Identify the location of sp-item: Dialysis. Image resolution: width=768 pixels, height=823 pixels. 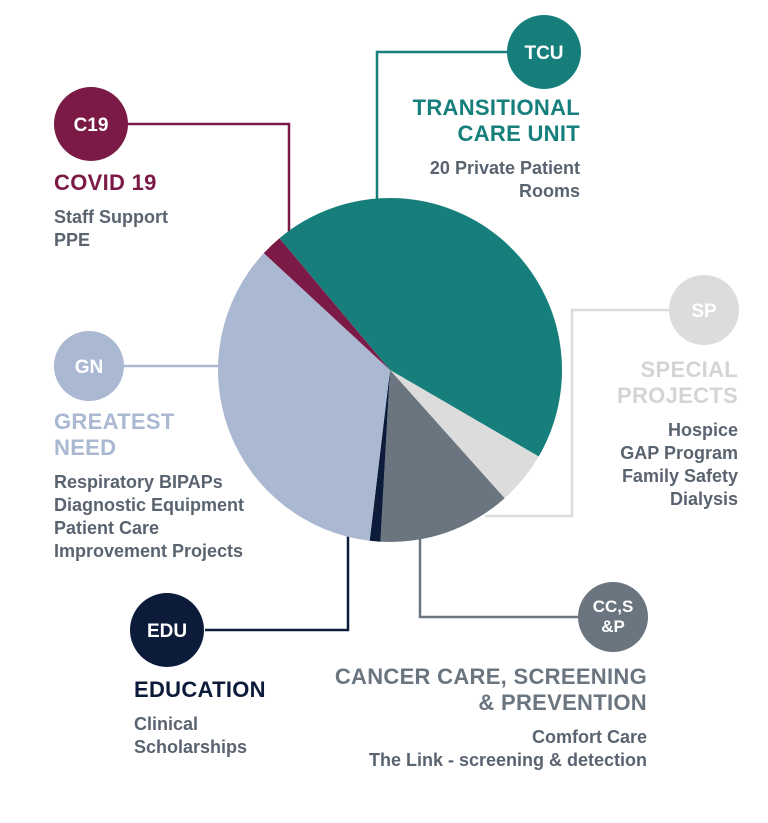
(703, 499).